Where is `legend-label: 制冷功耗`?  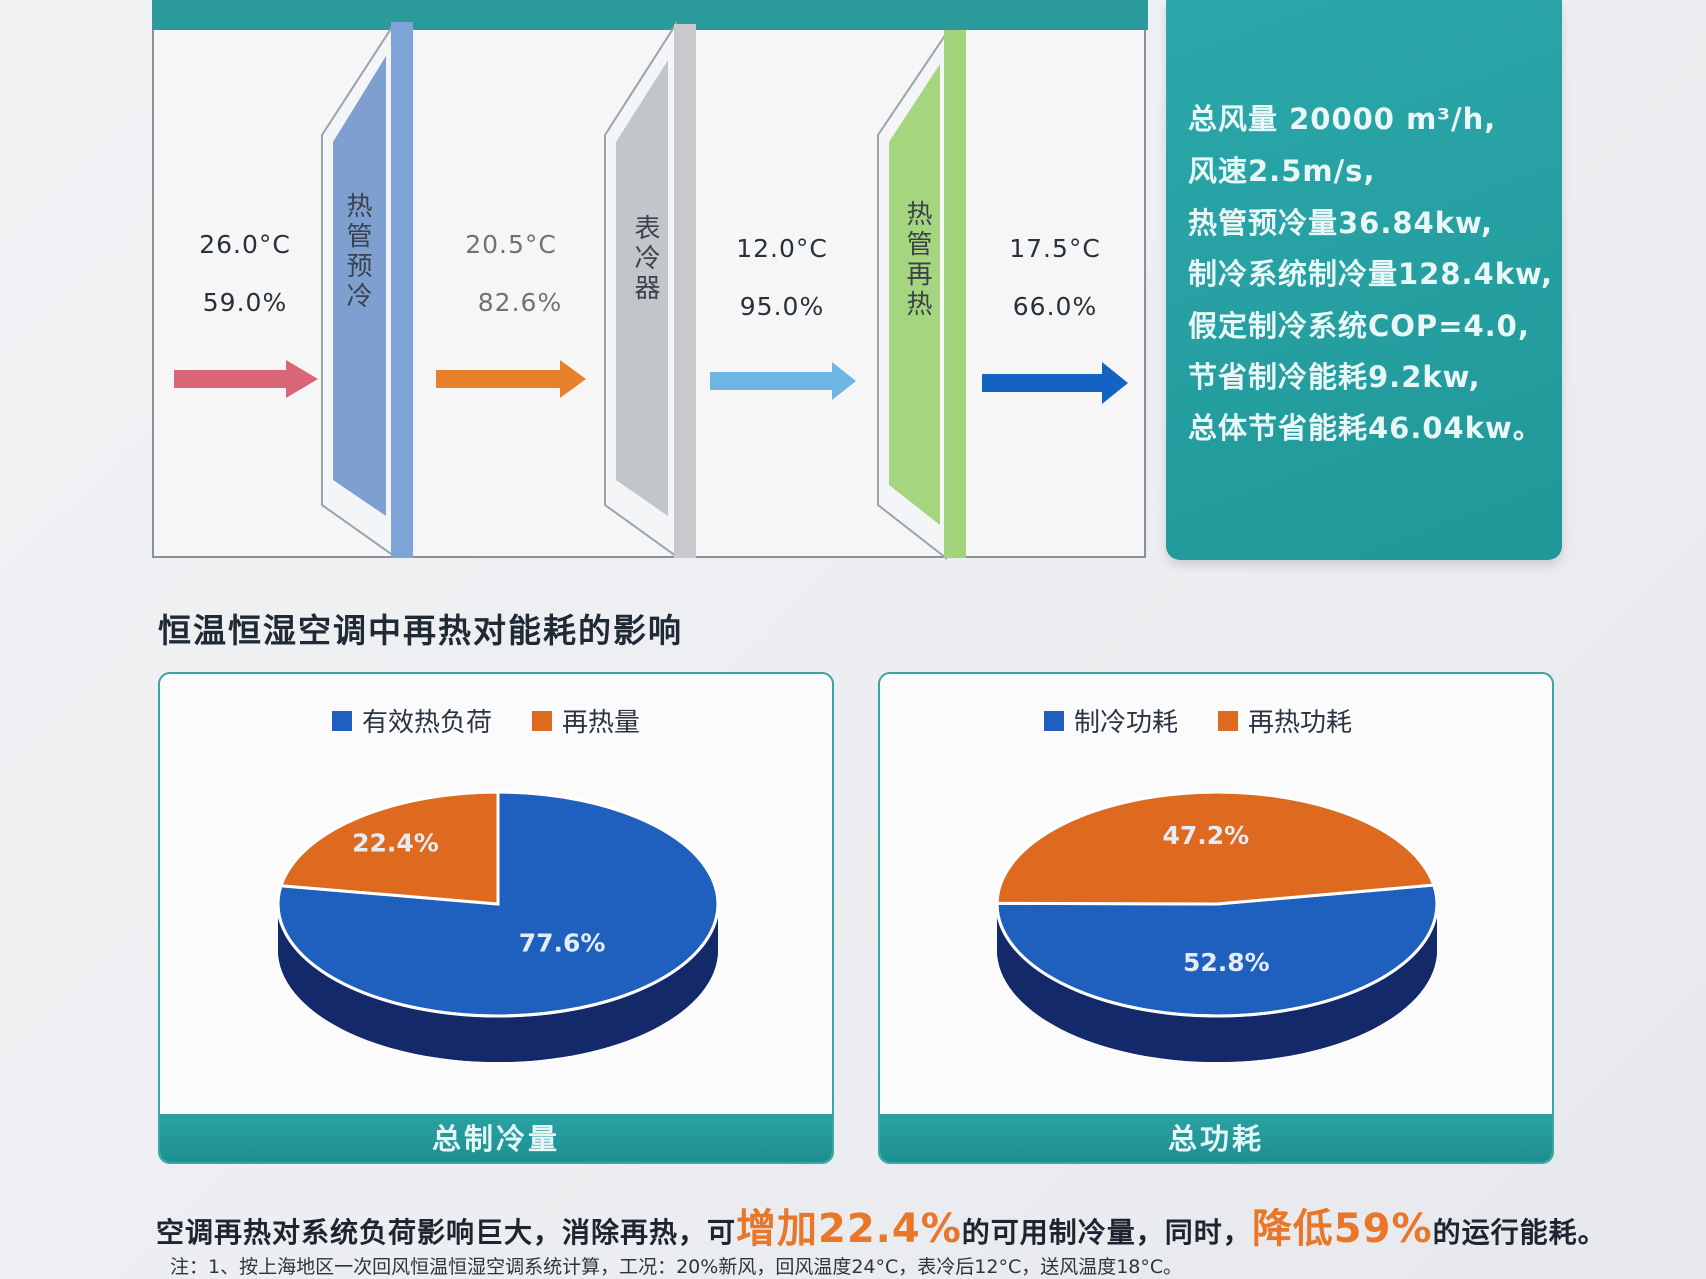
legend-label: 制冷功耗 is located at coordinates (1126, 723).